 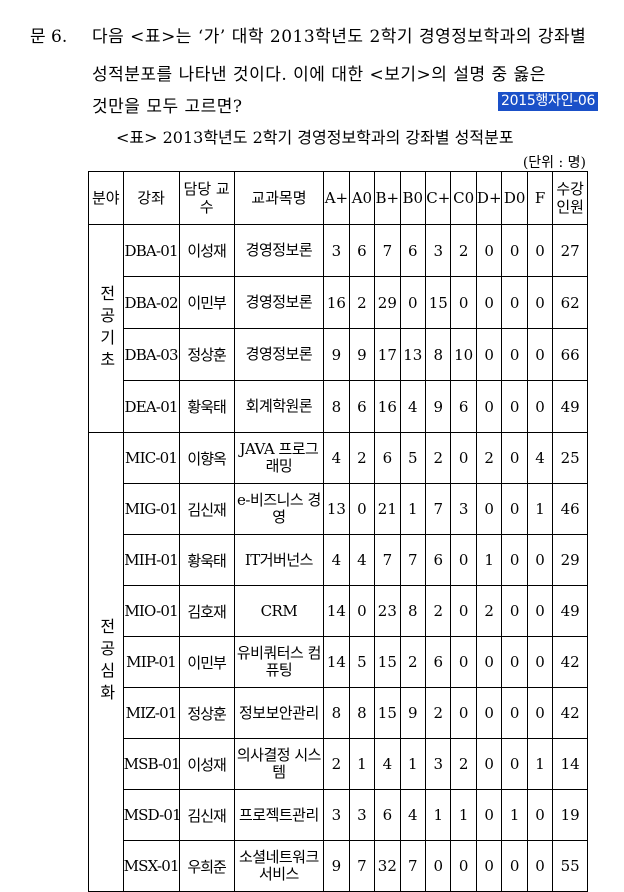 What do you see at coordinates (206, 611) in the screenshot?
I see `professor-cell: 김호재` at bounding box center [206, 611].